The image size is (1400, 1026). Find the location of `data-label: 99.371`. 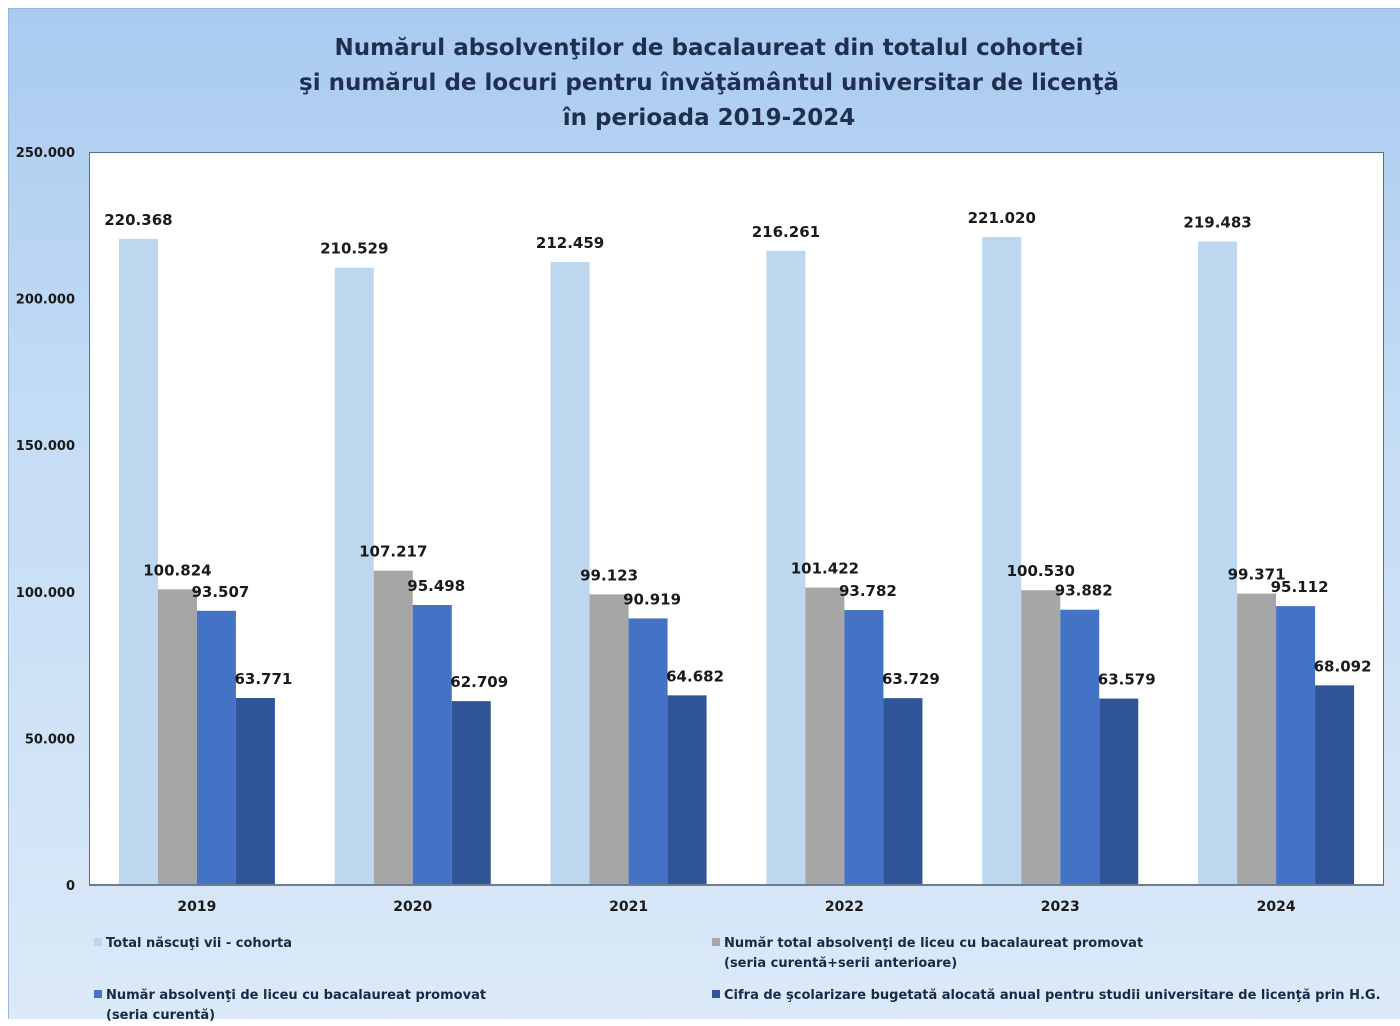

data-label: 99.371 is located at coordinates (1257, 575).